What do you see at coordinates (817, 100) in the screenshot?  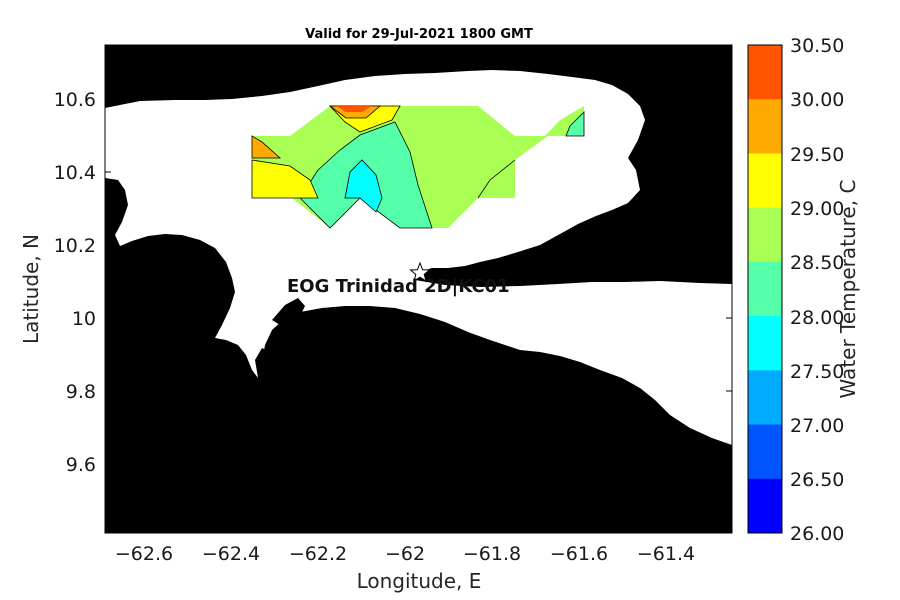 I see `colorbar-tick-label: 30.00` at bounding box center [817, 100].